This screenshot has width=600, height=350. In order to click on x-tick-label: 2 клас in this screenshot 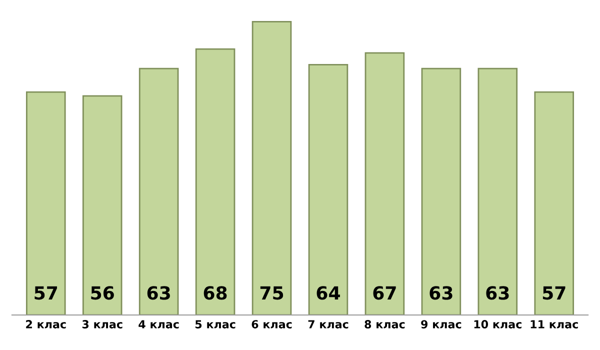, I will do `click(46, 324)`.